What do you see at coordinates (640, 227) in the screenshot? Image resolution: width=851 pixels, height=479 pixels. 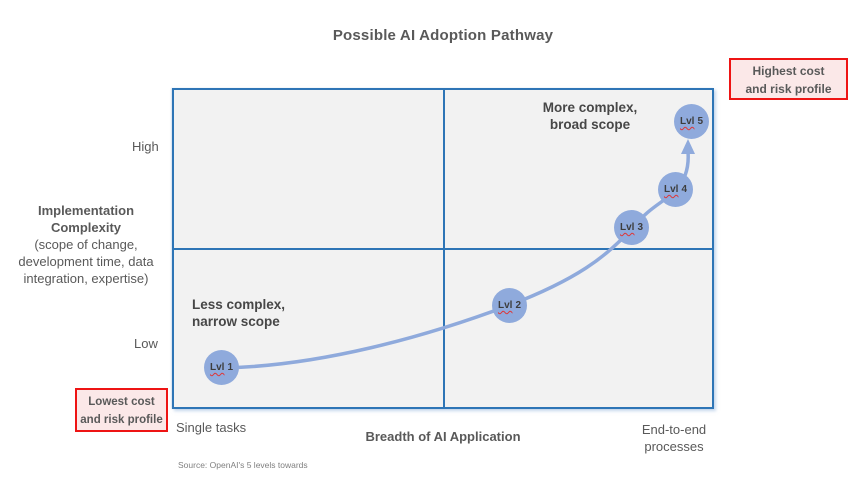 I see `level-3-num: 3` at bounding box center [640, 227].